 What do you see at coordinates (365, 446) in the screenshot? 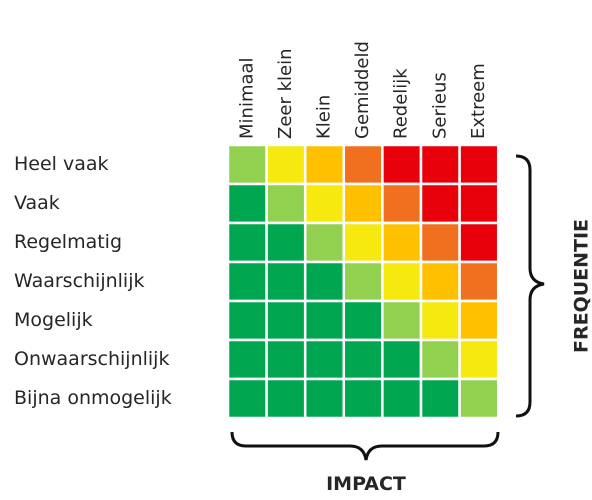
I see `impact-brace` at bounding box center [365, 446].